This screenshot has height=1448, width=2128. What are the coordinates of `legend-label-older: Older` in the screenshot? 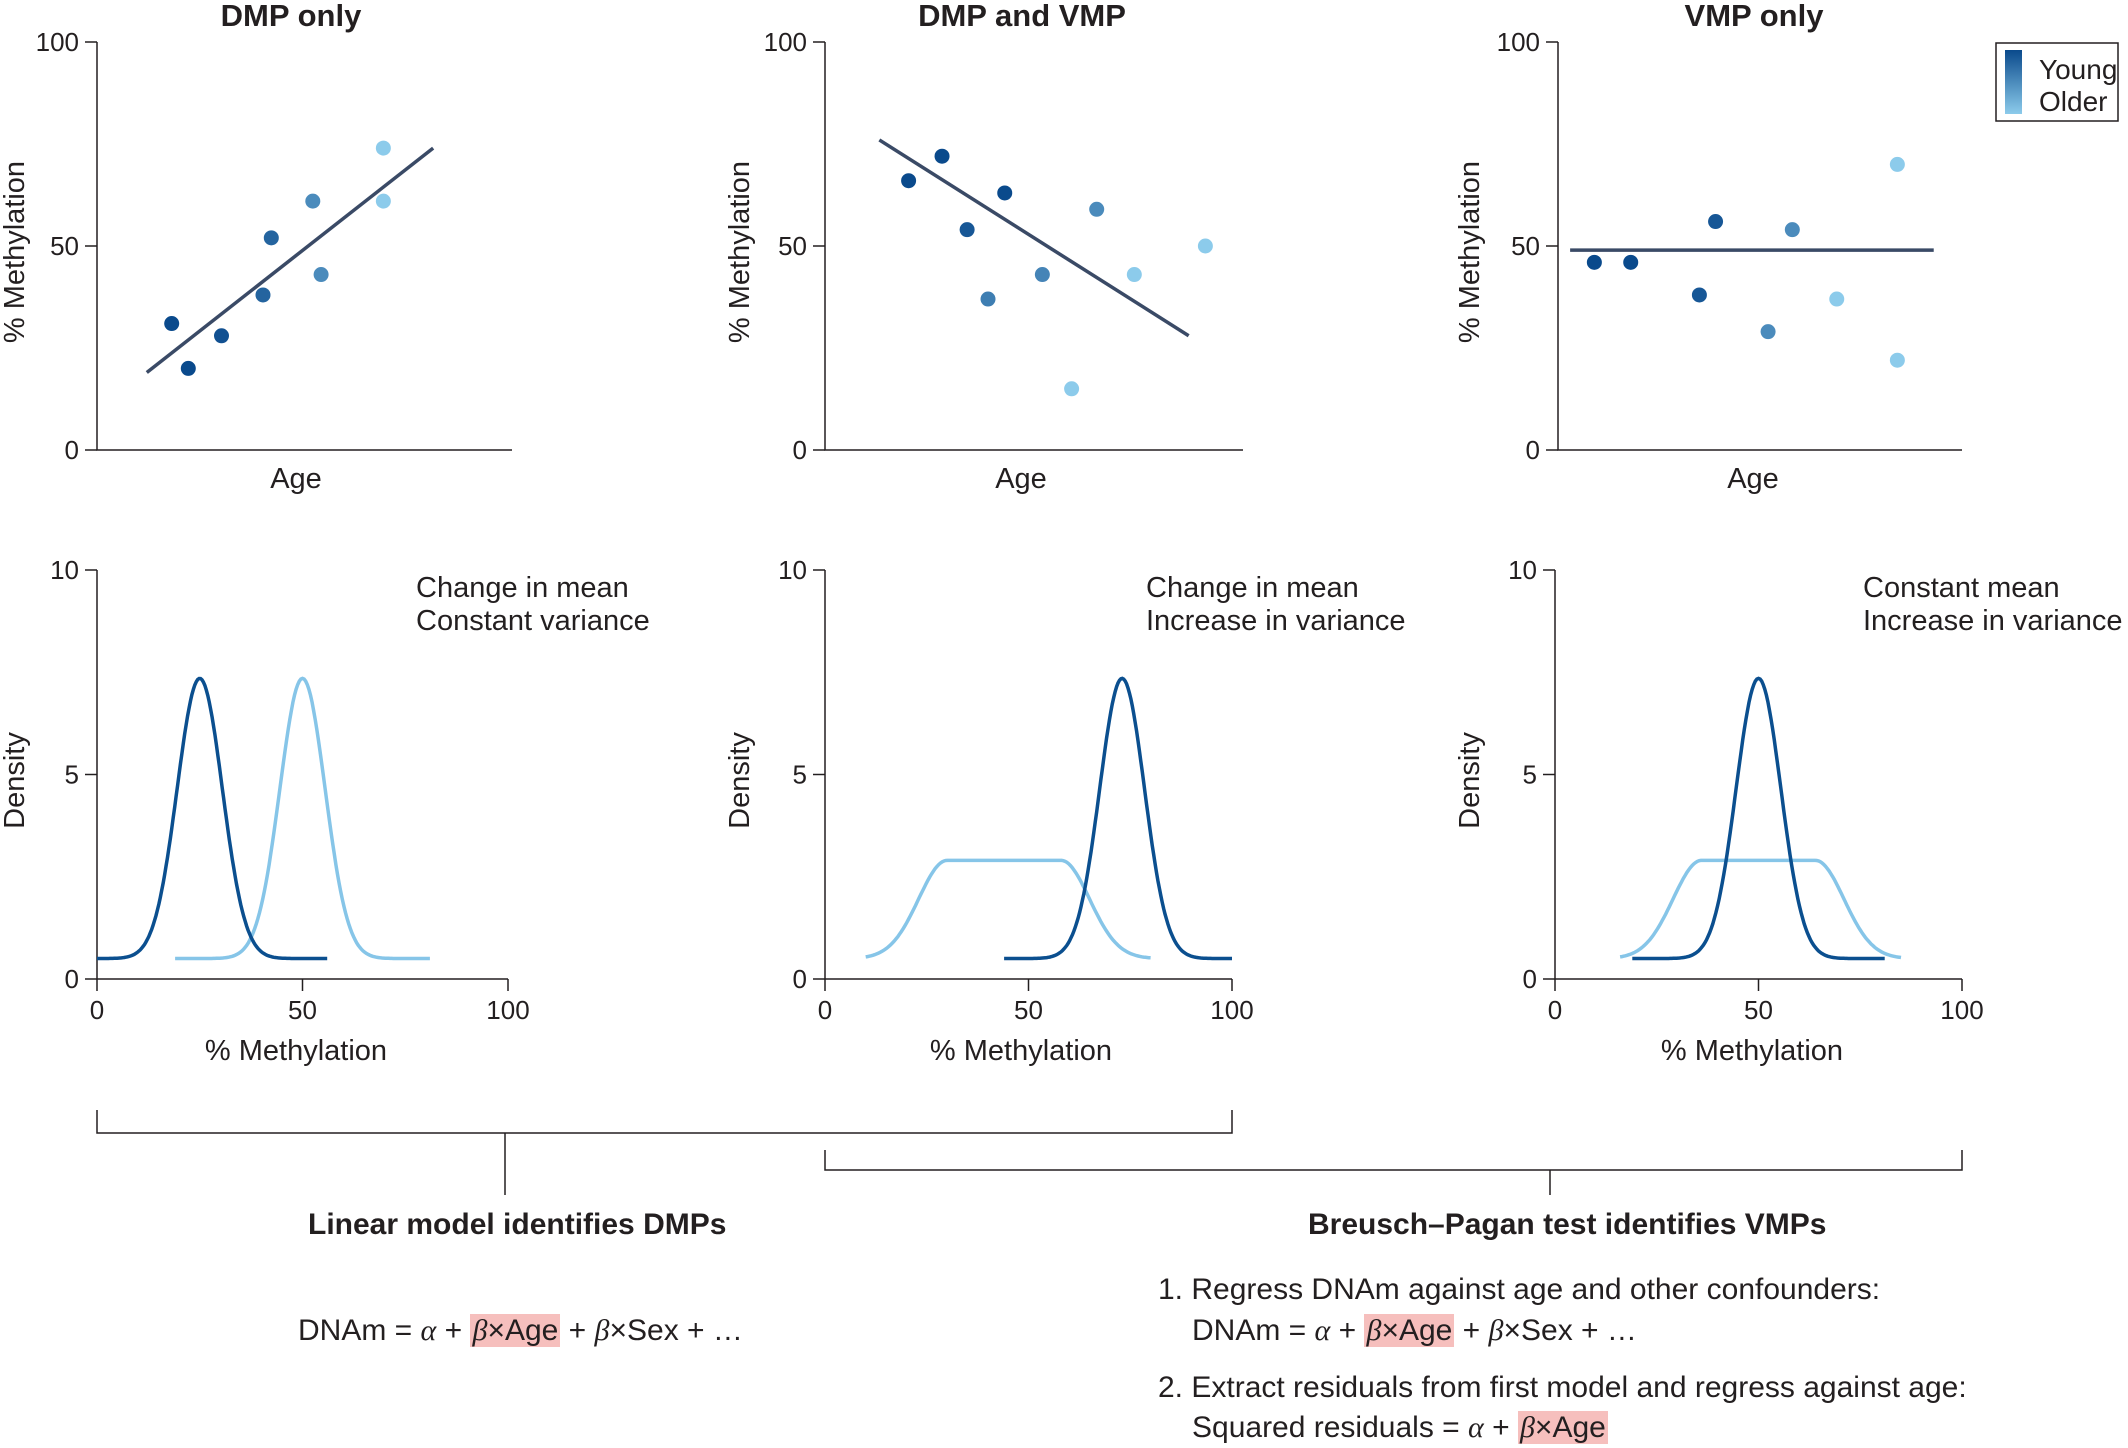 It's located at (2073, 101).